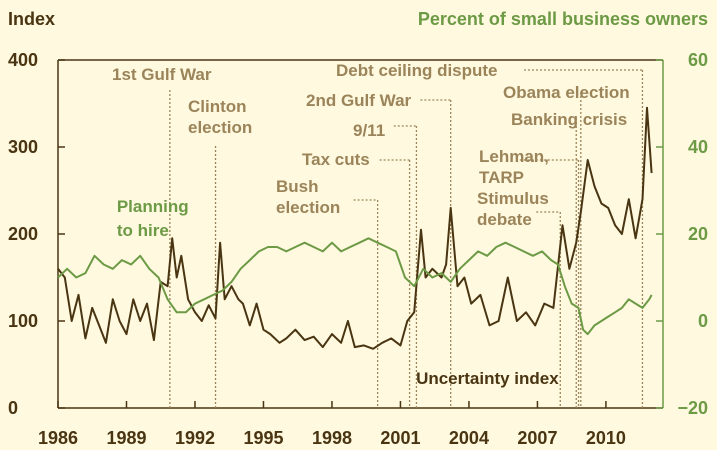 This screenshot has width=717, height=450. I want to click on event-label: debate, so click(504, 219).